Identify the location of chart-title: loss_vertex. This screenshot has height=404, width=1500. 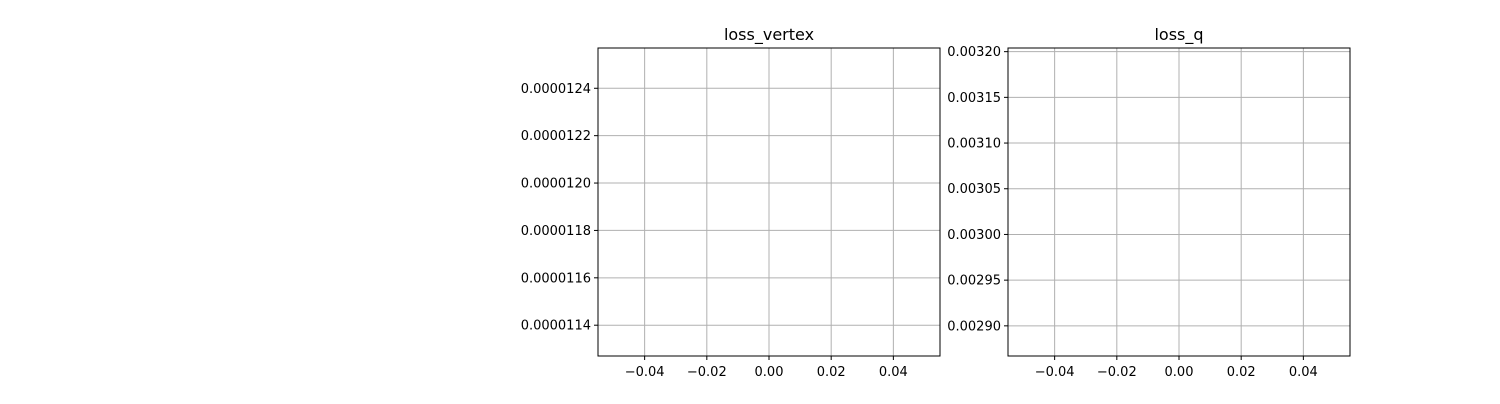
(769, 35).